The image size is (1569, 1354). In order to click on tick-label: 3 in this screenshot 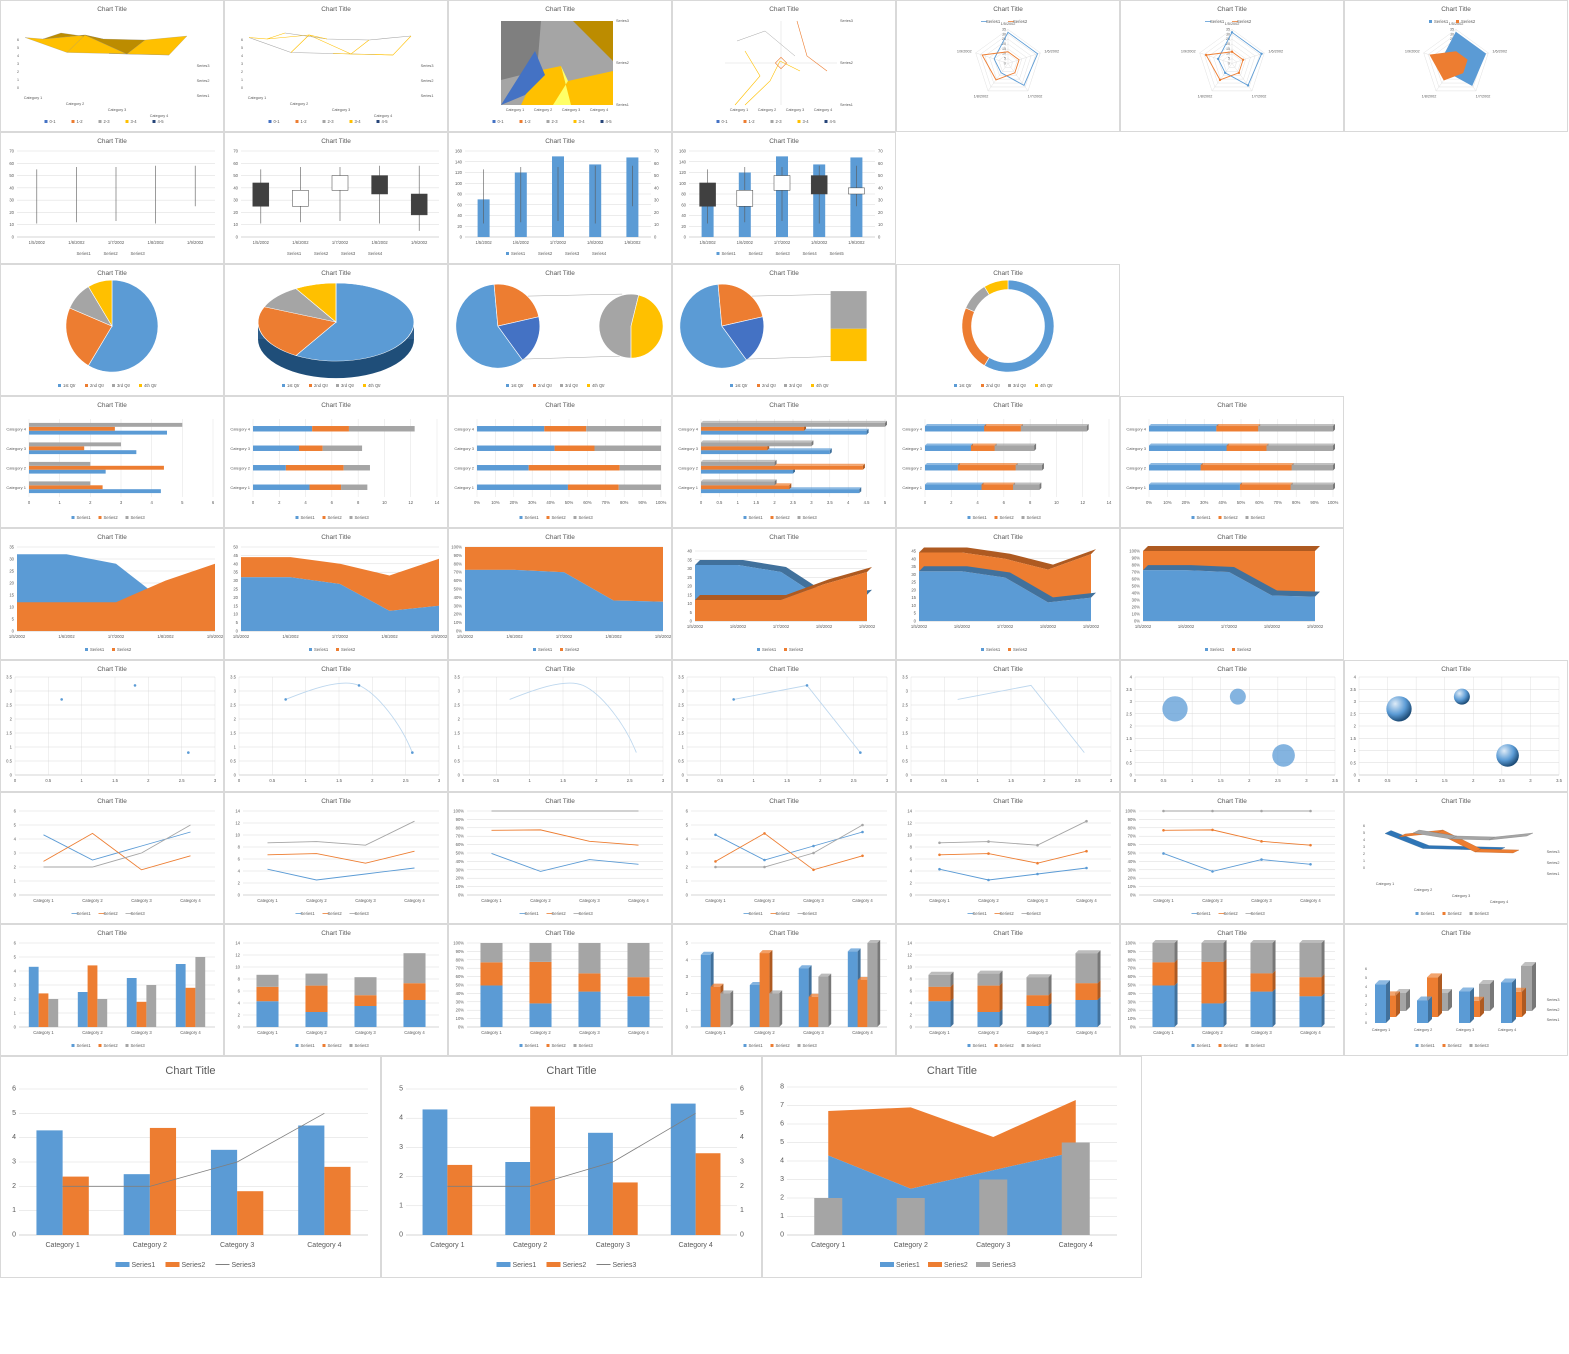, I will do `click(15, 985)`.